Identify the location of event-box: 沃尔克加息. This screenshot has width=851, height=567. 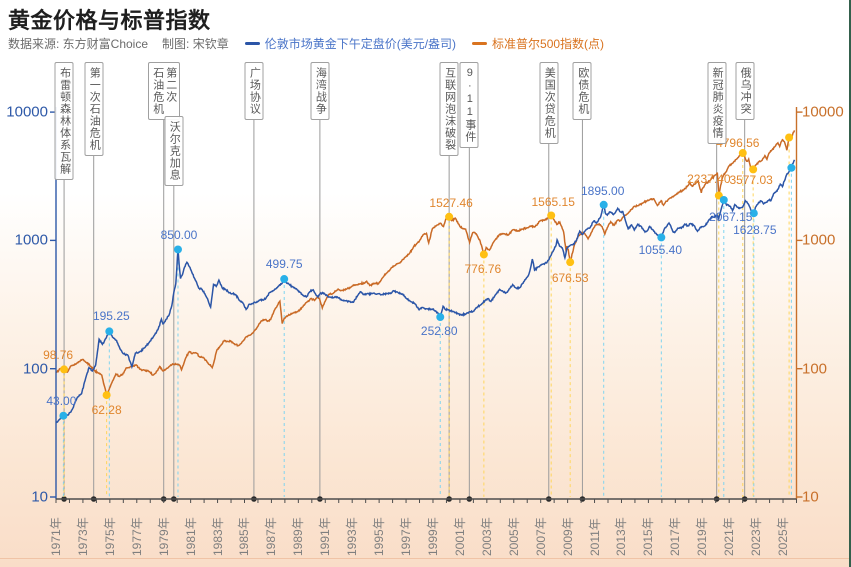
(174, 151).